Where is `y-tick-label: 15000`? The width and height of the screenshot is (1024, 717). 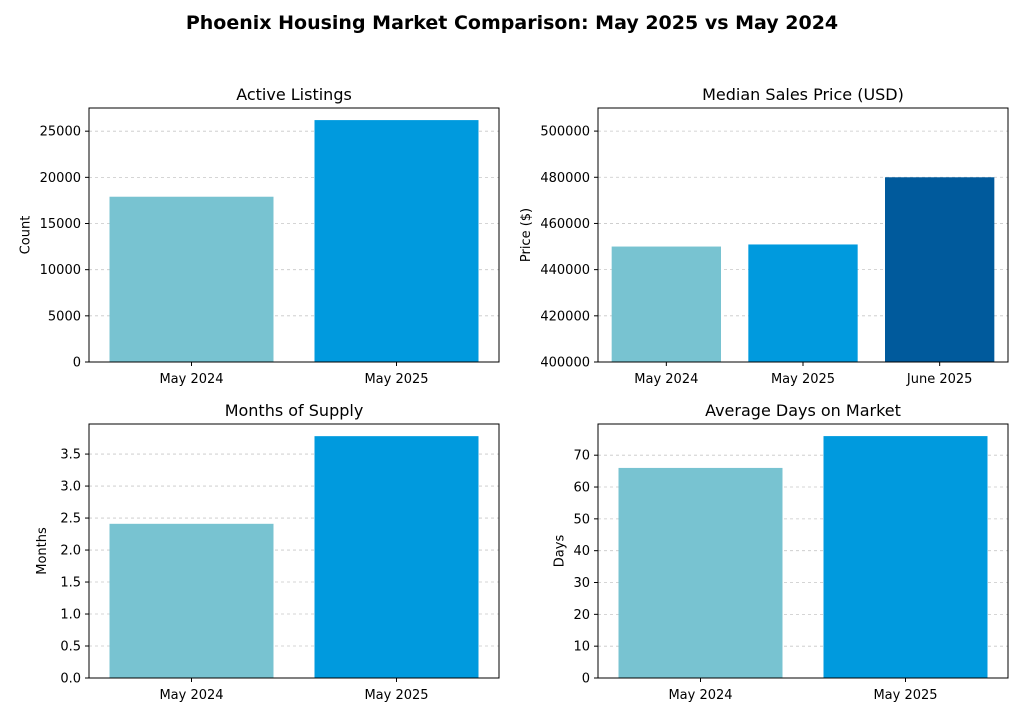 y-tick-label: 15000 is located at coordinates (60, 224).